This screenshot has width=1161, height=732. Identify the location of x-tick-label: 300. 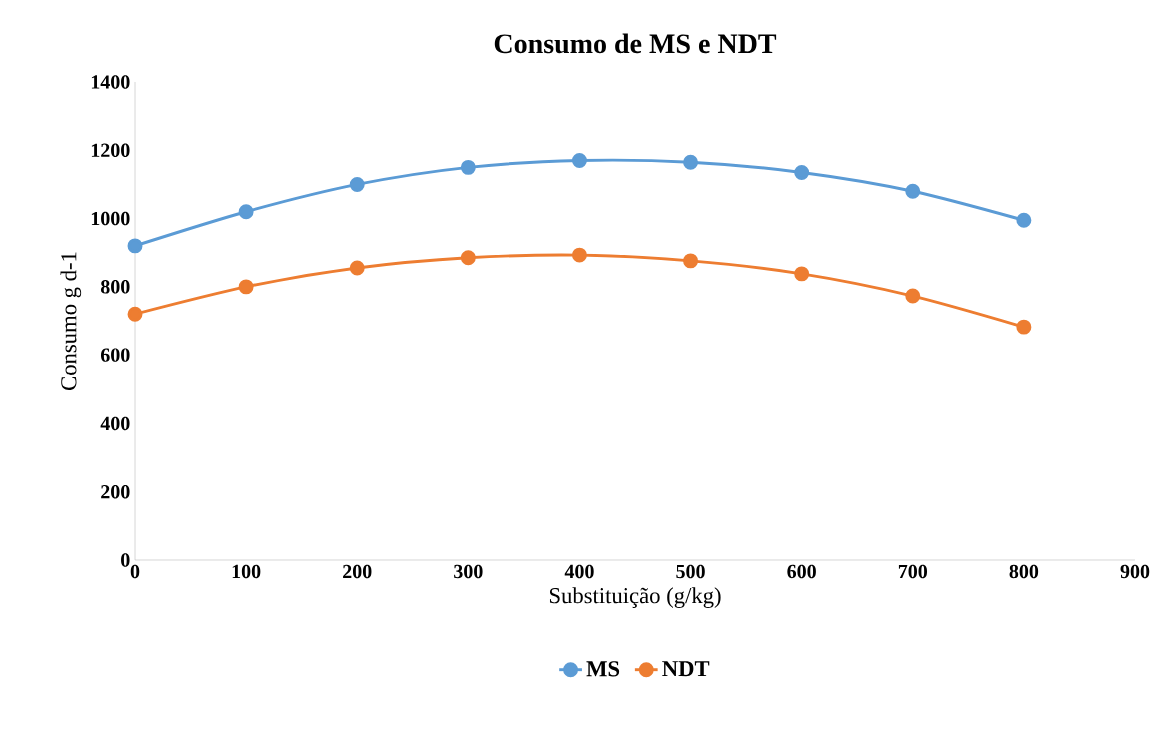
(468, 571).